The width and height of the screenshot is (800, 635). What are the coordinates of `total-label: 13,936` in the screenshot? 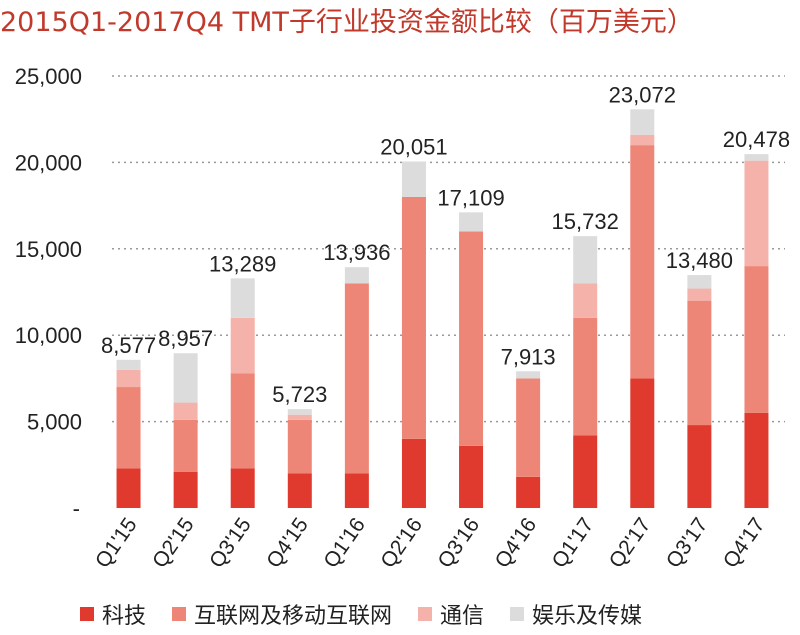 It's located at (356, 252).